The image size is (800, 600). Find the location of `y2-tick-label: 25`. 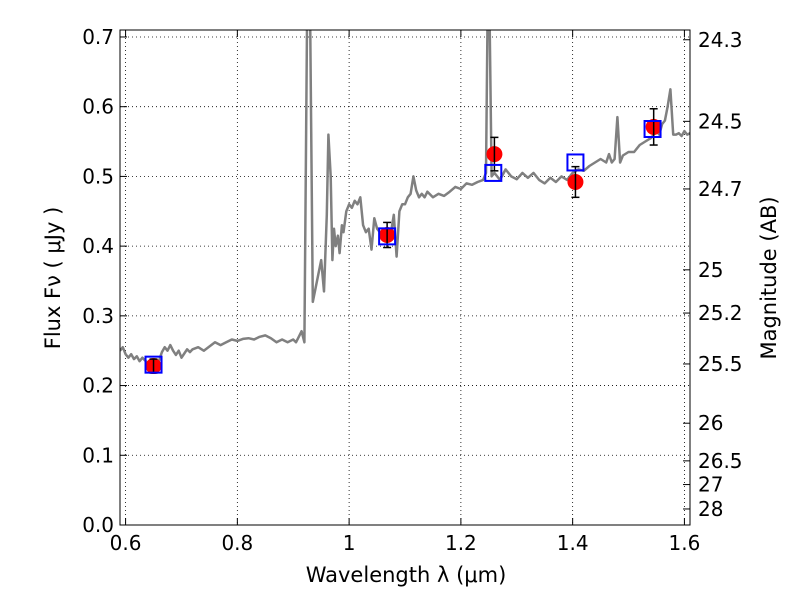

y2-tick-label: 25 is located at coordinates (710, 270).